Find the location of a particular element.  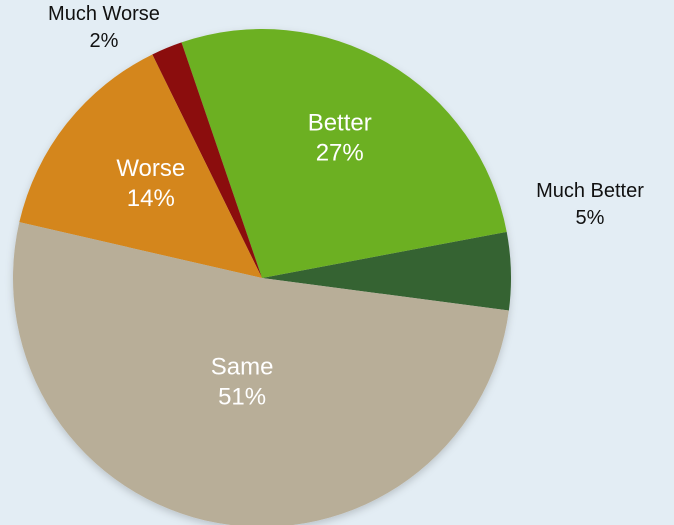

slice-percent-text: 2% is located at coordinates (104, 41).